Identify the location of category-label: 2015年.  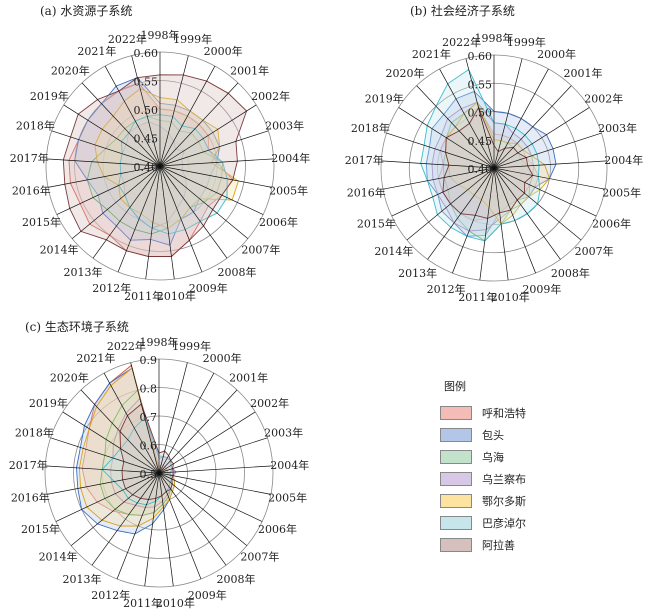
(40, 529).